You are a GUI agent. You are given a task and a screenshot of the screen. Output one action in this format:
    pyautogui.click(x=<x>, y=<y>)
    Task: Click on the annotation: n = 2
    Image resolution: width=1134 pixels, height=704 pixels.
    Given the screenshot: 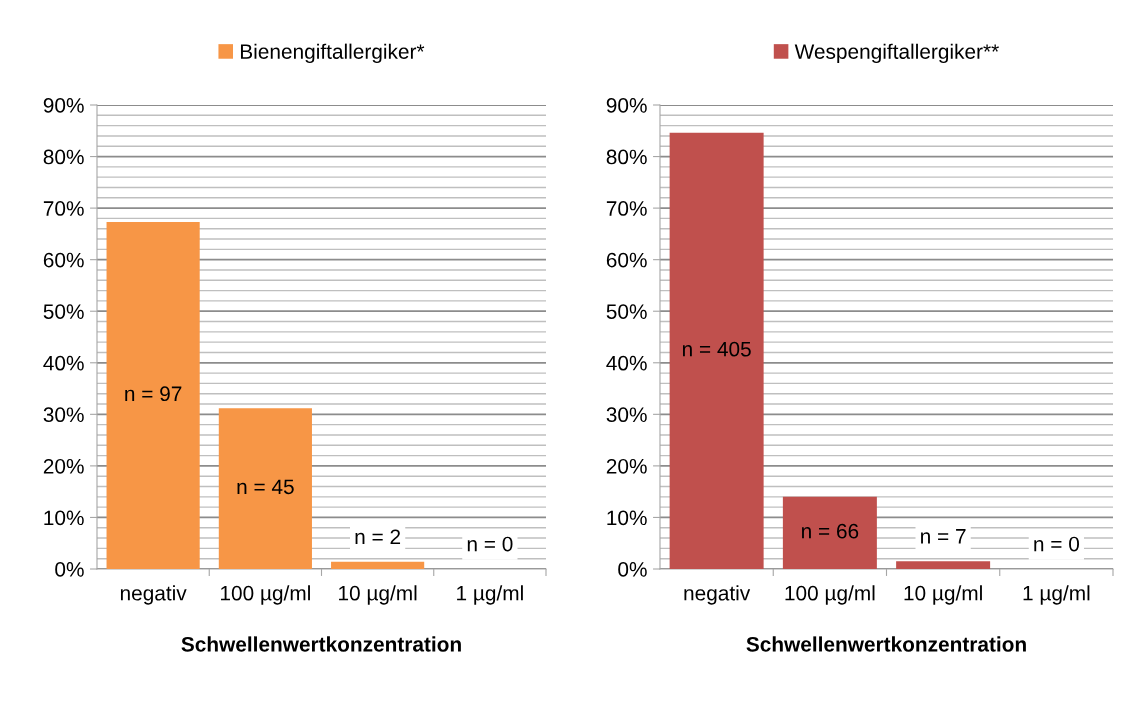 What is the action you would take?
    pyautogui.click(x=378, y=536)
    